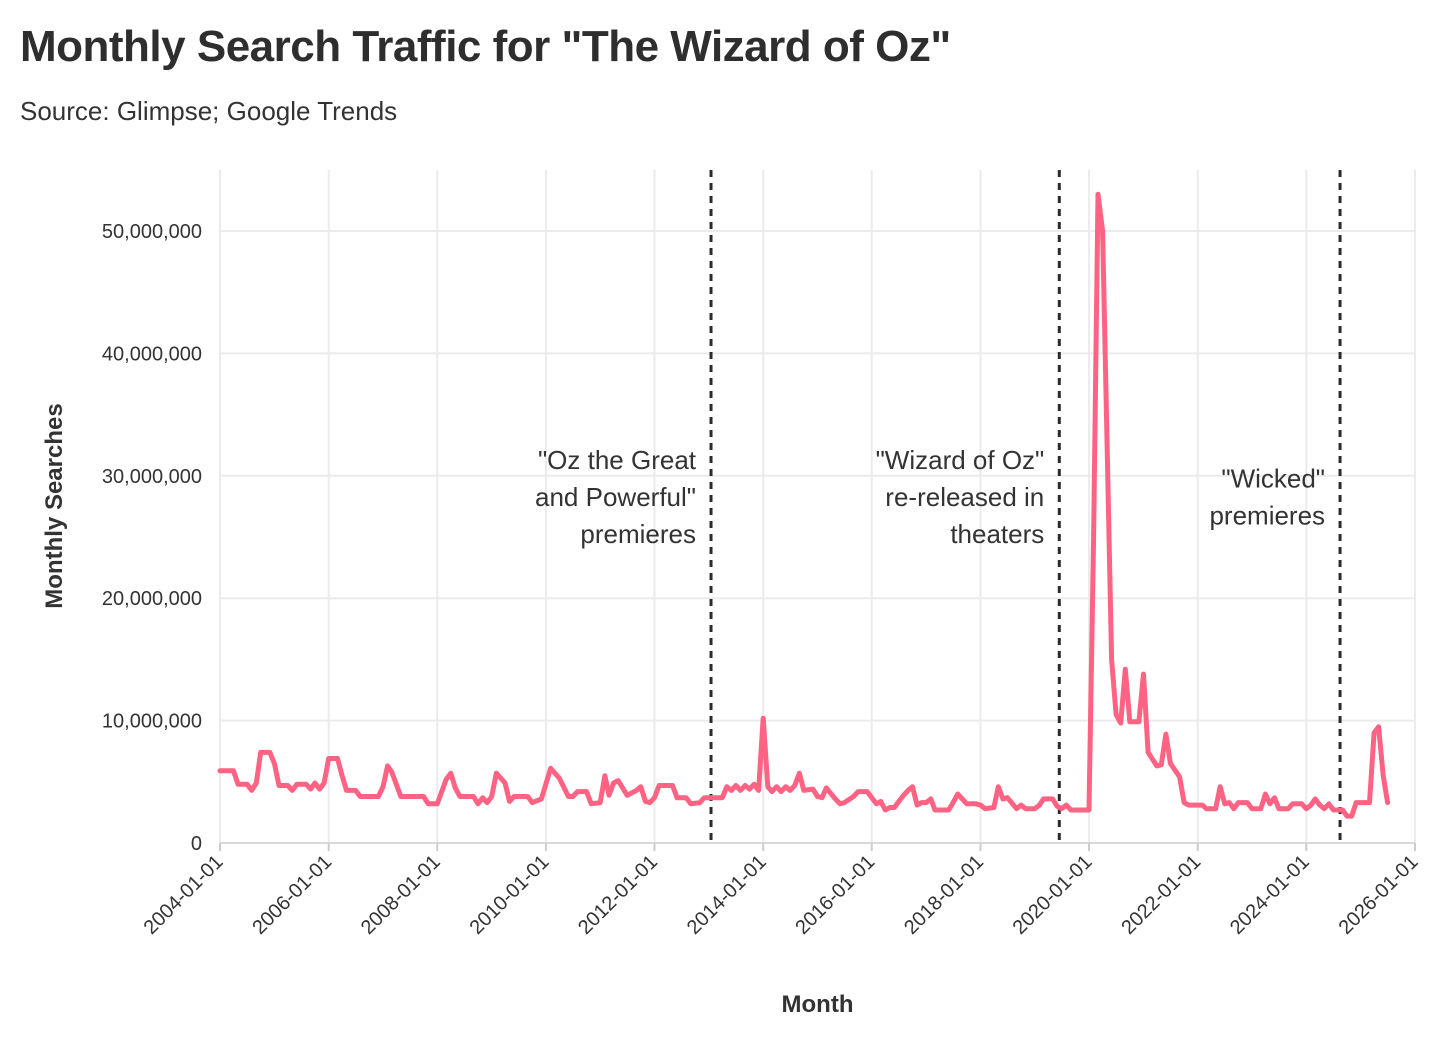 This screenshot has height=1054, width=1456. I want to click on y-tick-label: 30,000,000, so click(152, 477).